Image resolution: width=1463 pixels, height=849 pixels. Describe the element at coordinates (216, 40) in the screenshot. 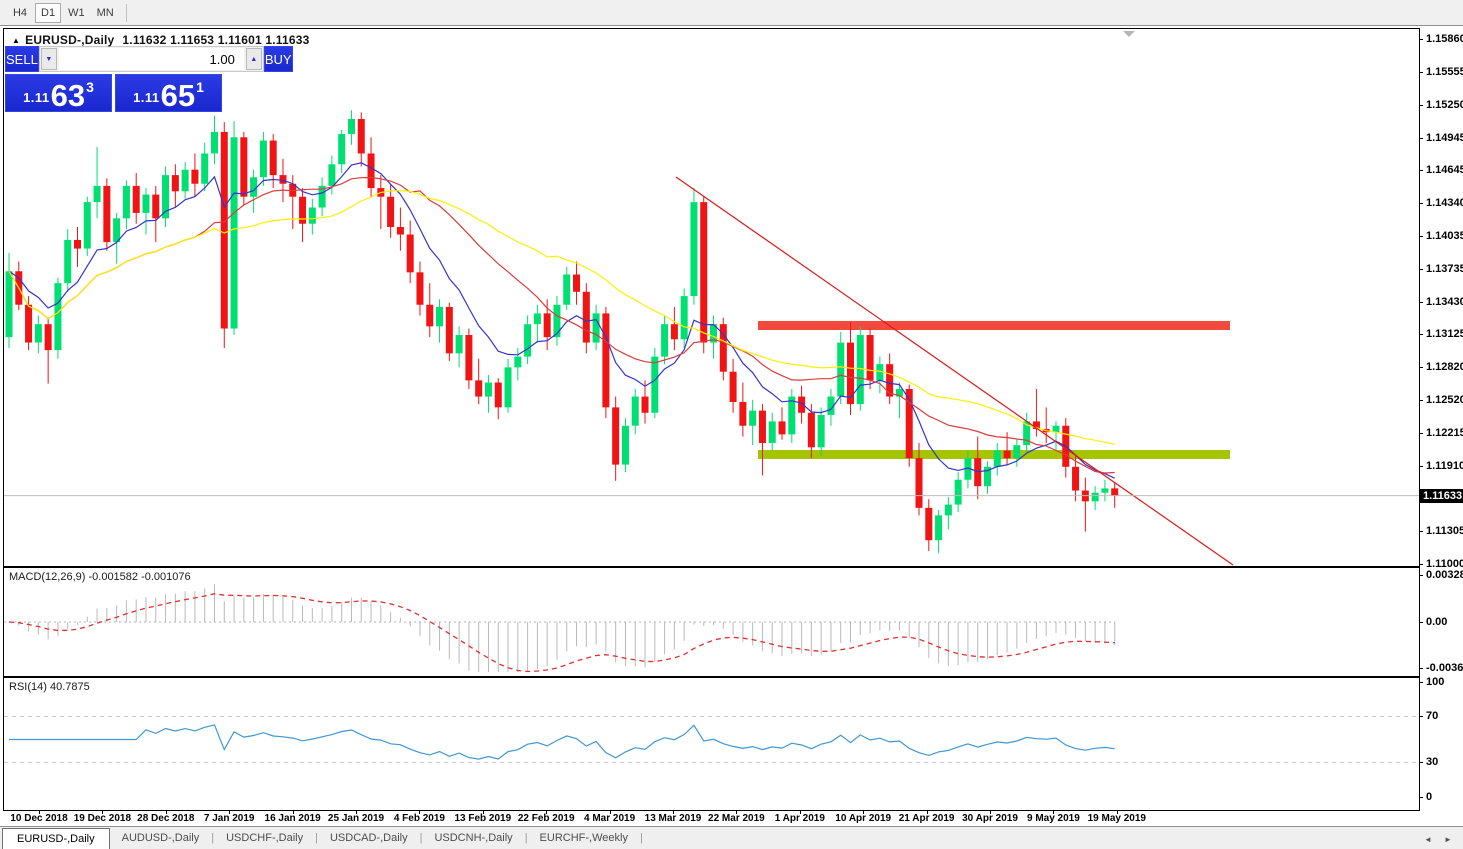

I see `chart-ohlc-values: 1.11632 1.11653 1.11601 1.11633` at that location.